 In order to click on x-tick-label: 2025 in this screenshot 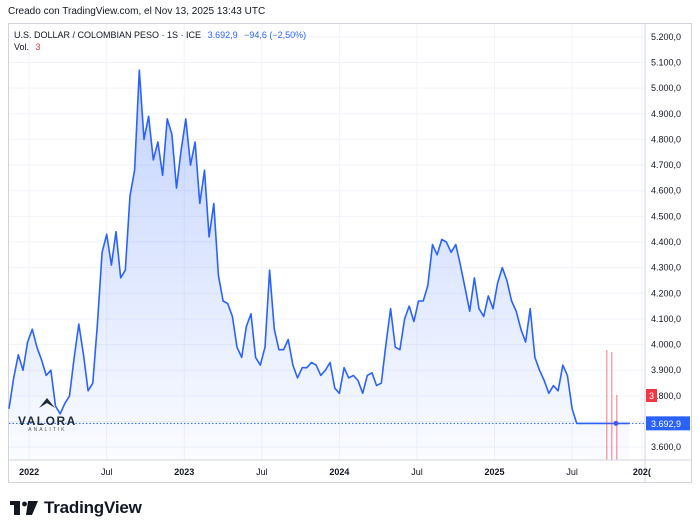, I will do `click(495, 472)`.